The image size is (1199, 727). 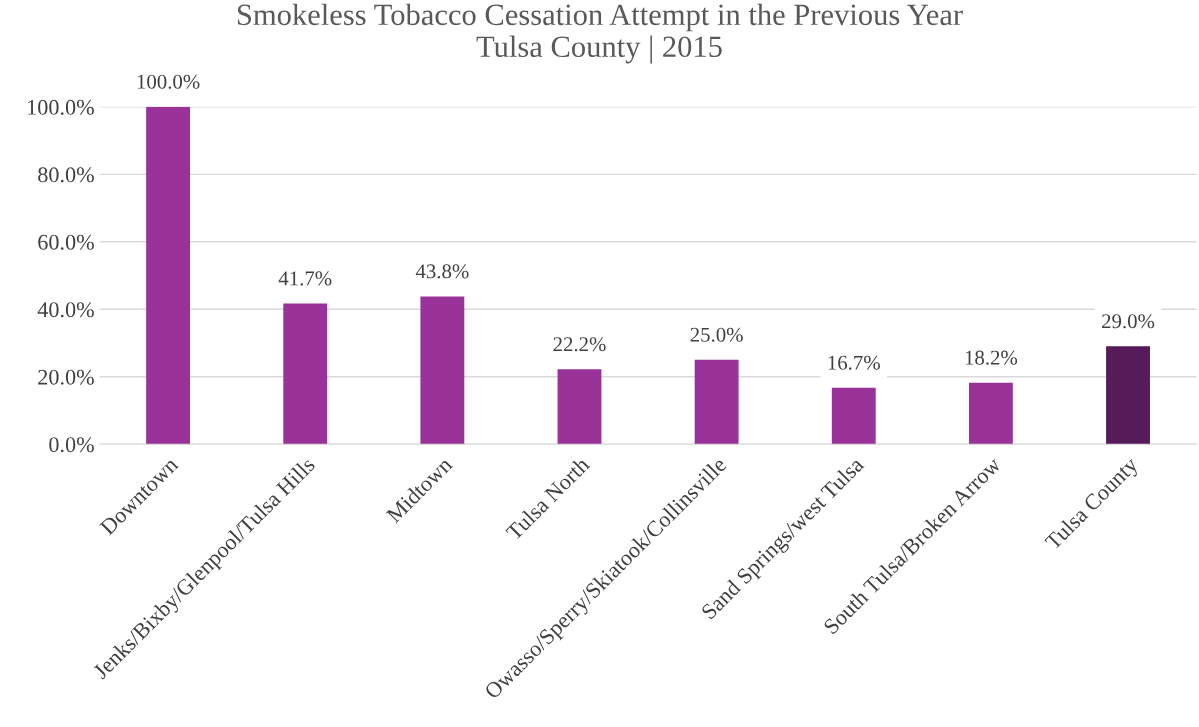 I want to click on data-label: 25.0%, so click(x=716, y=334).